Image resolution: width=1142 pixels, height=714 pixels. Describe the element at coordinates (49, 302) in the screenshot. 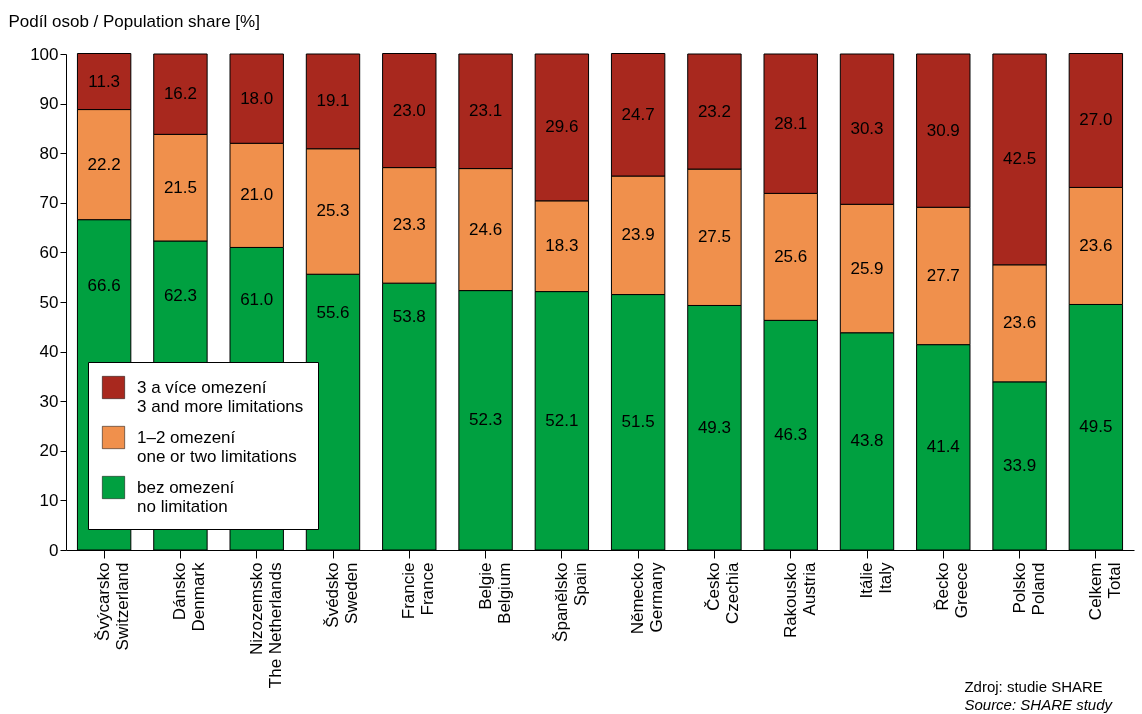

I see `y-tick-label: 50` at that location.